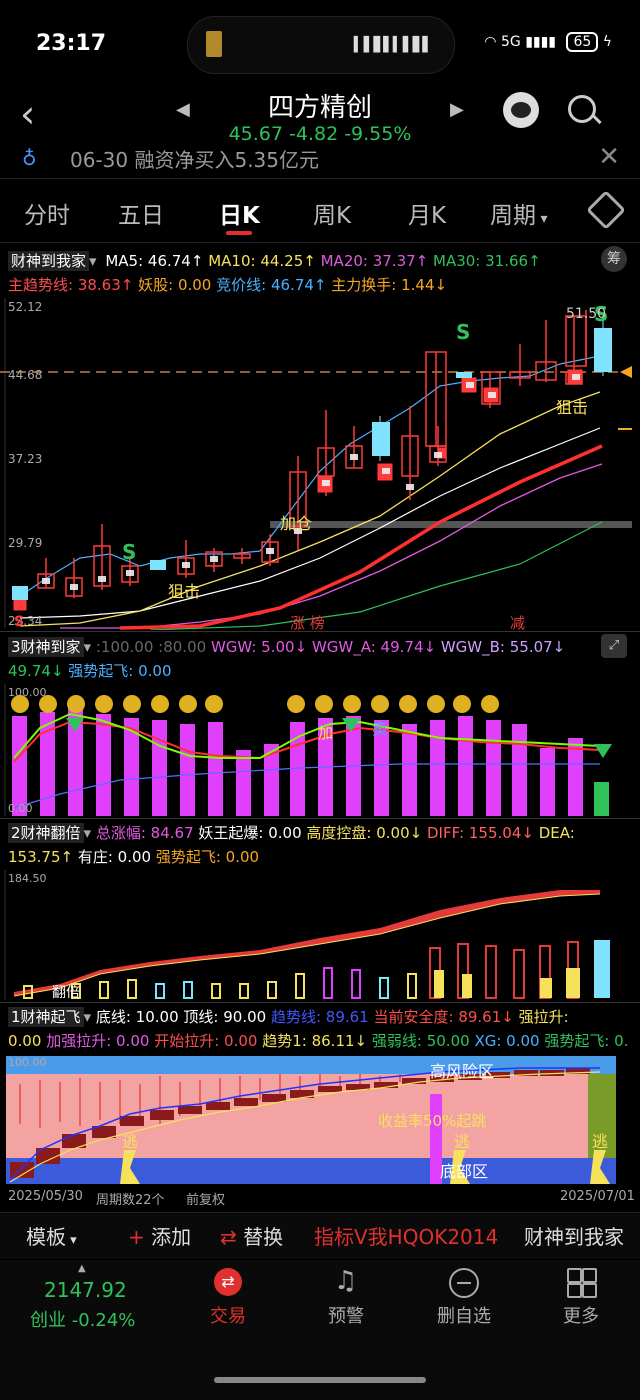 The width and height of the screenshot is (640, 1400). What do you see at coordinates (228, 1237) in the screenshot?
I see `swap-icon: ⇄` at bounding box center [228, 1237].